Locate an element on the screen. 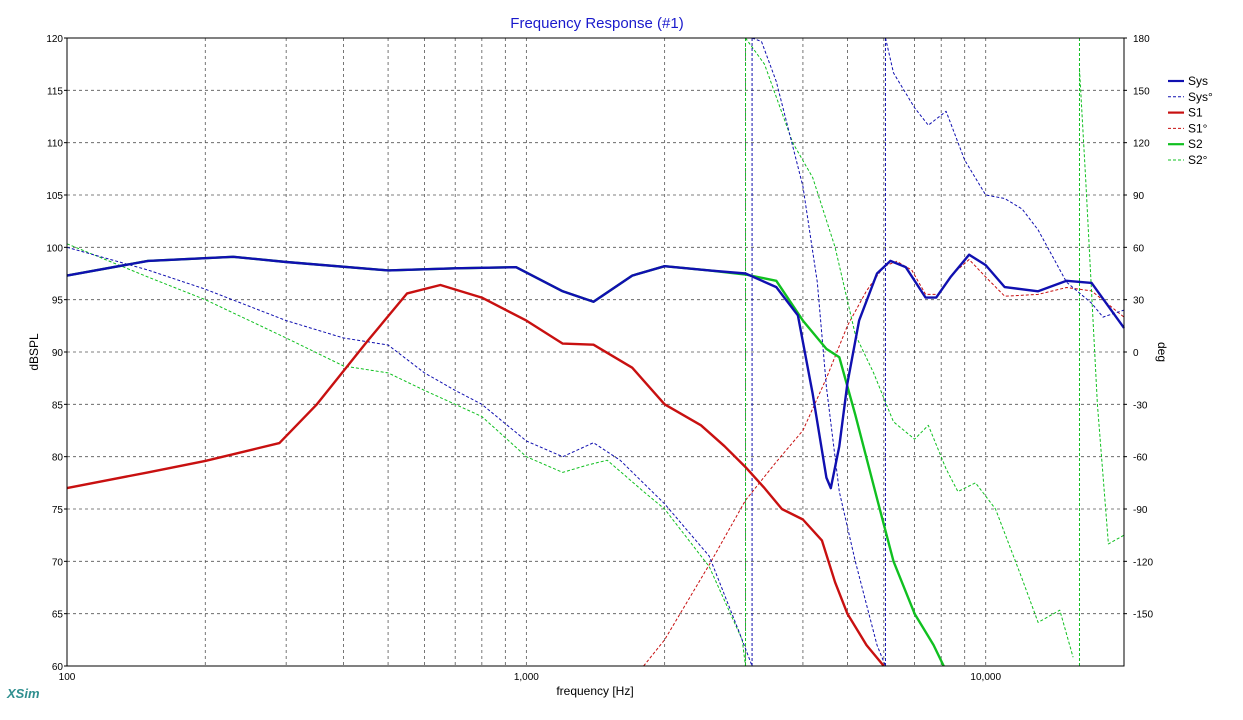 This screenshot has height=720, width=1243. y-axis-ticks: 60 65 70 75 80 85 90 95 100 105 110 115 120 is located at coordinates (56, 353).